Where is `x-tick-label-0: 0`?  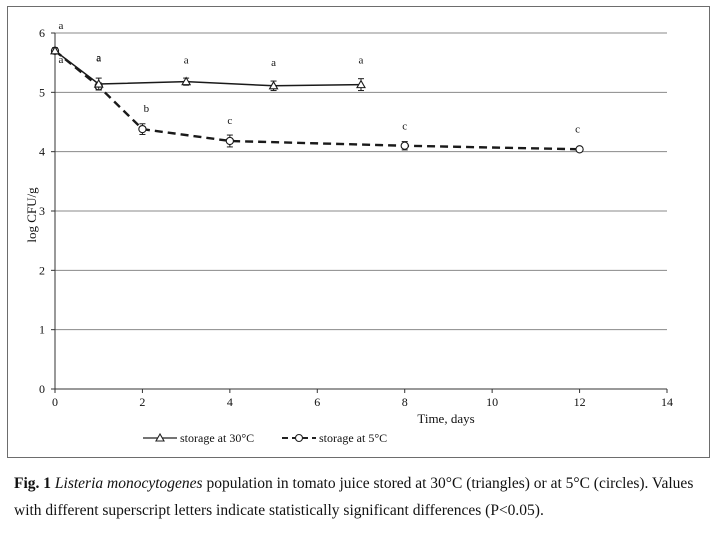 x-tick-label-0: 0 is located at coordinates (55, 402).